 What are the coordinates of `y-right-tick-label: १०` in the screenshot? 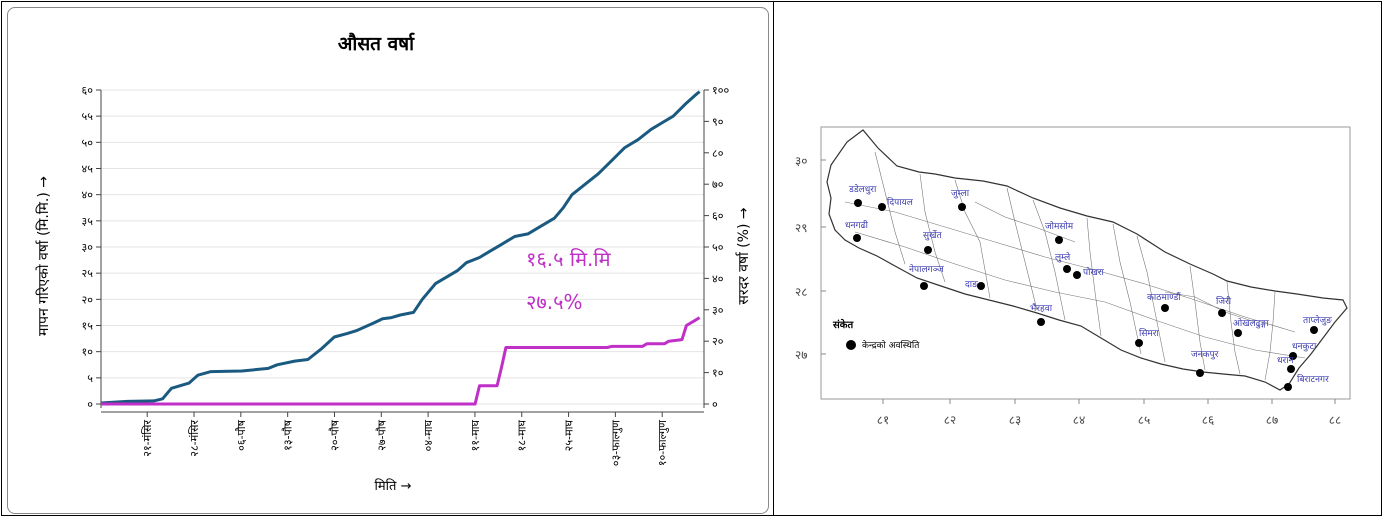 It's located at (718, 373).